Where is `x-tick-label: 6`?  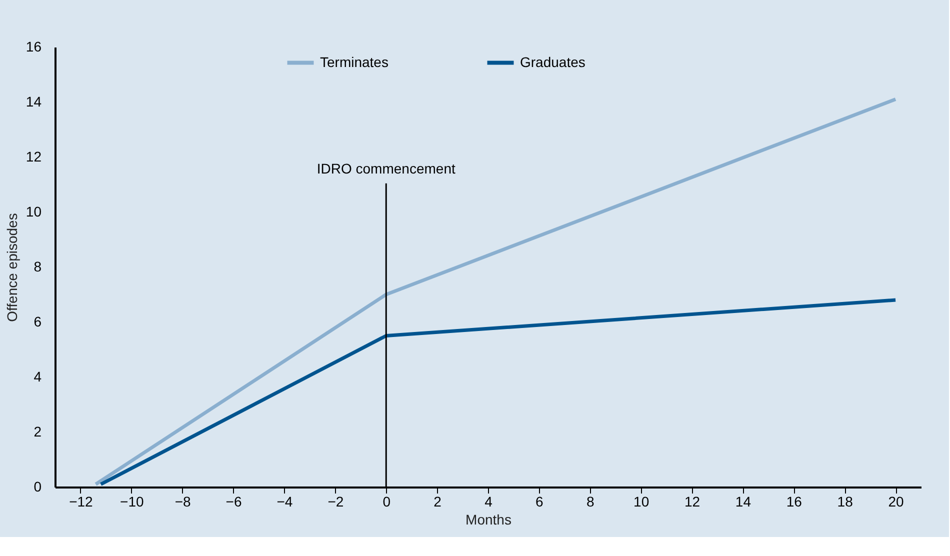 x-tick-label: 6 is located at coordinates (540, 502).